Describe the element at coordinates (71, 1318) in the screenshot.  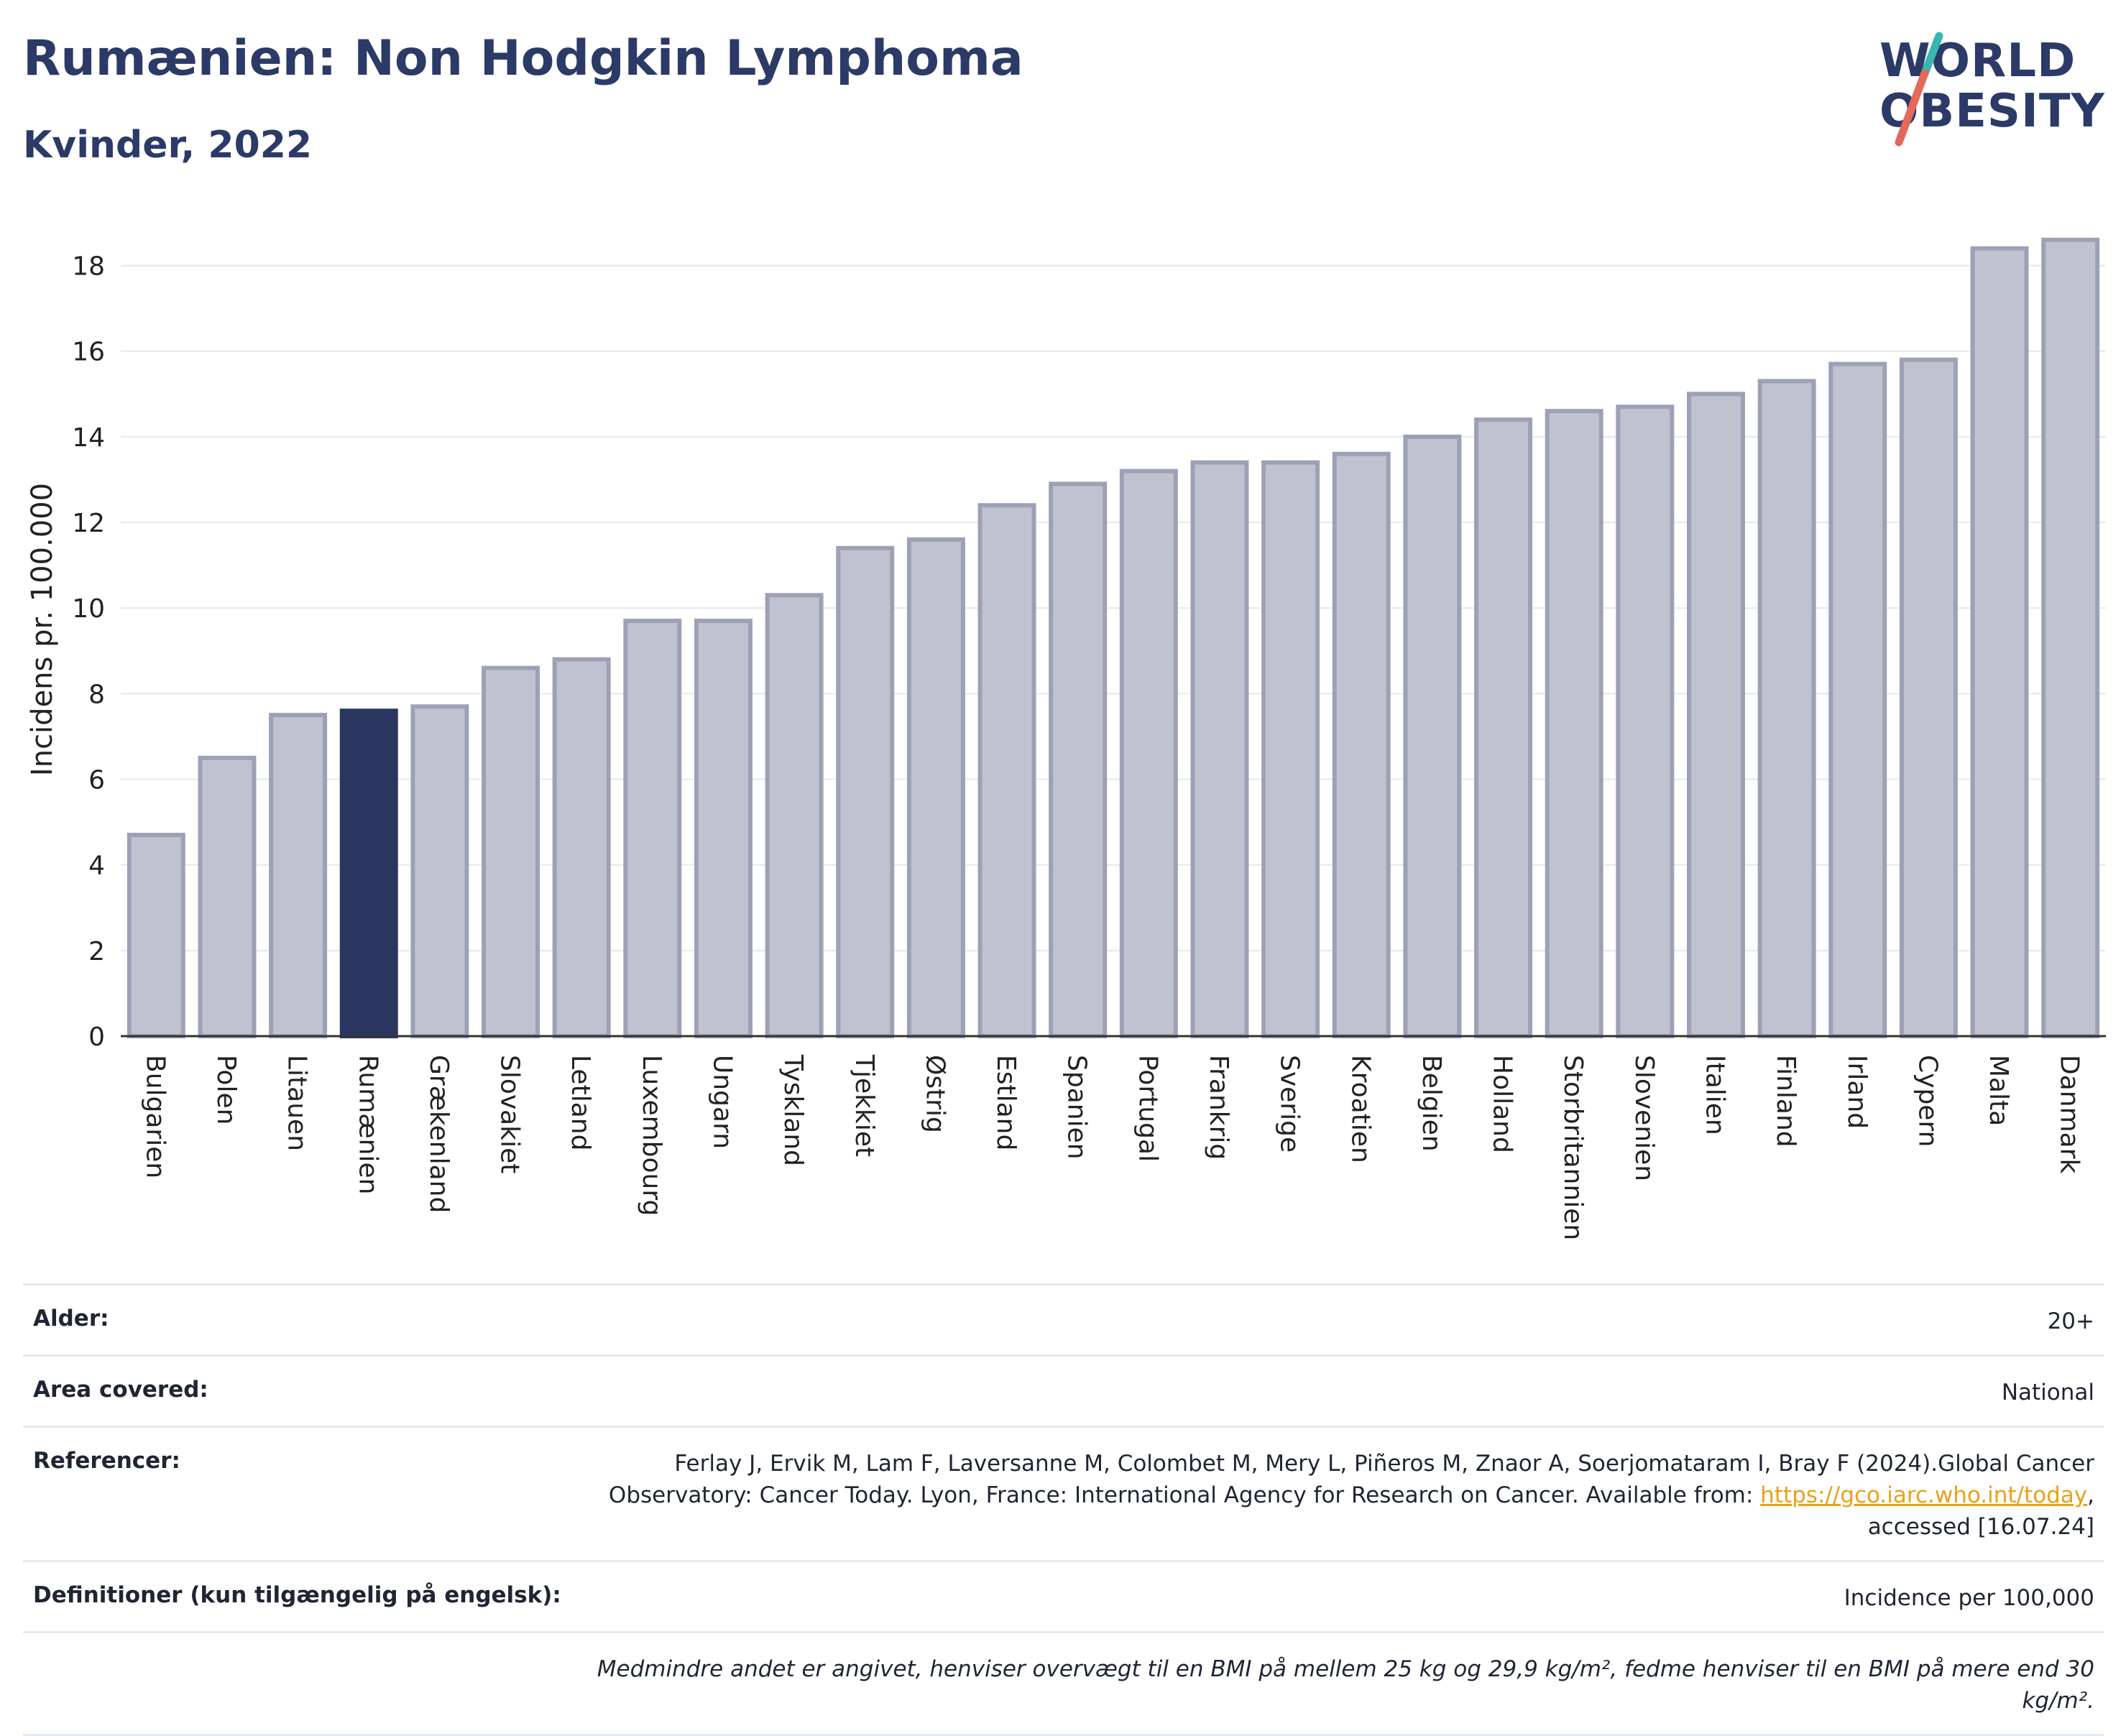
I see `age-label: Alder:` at that location.